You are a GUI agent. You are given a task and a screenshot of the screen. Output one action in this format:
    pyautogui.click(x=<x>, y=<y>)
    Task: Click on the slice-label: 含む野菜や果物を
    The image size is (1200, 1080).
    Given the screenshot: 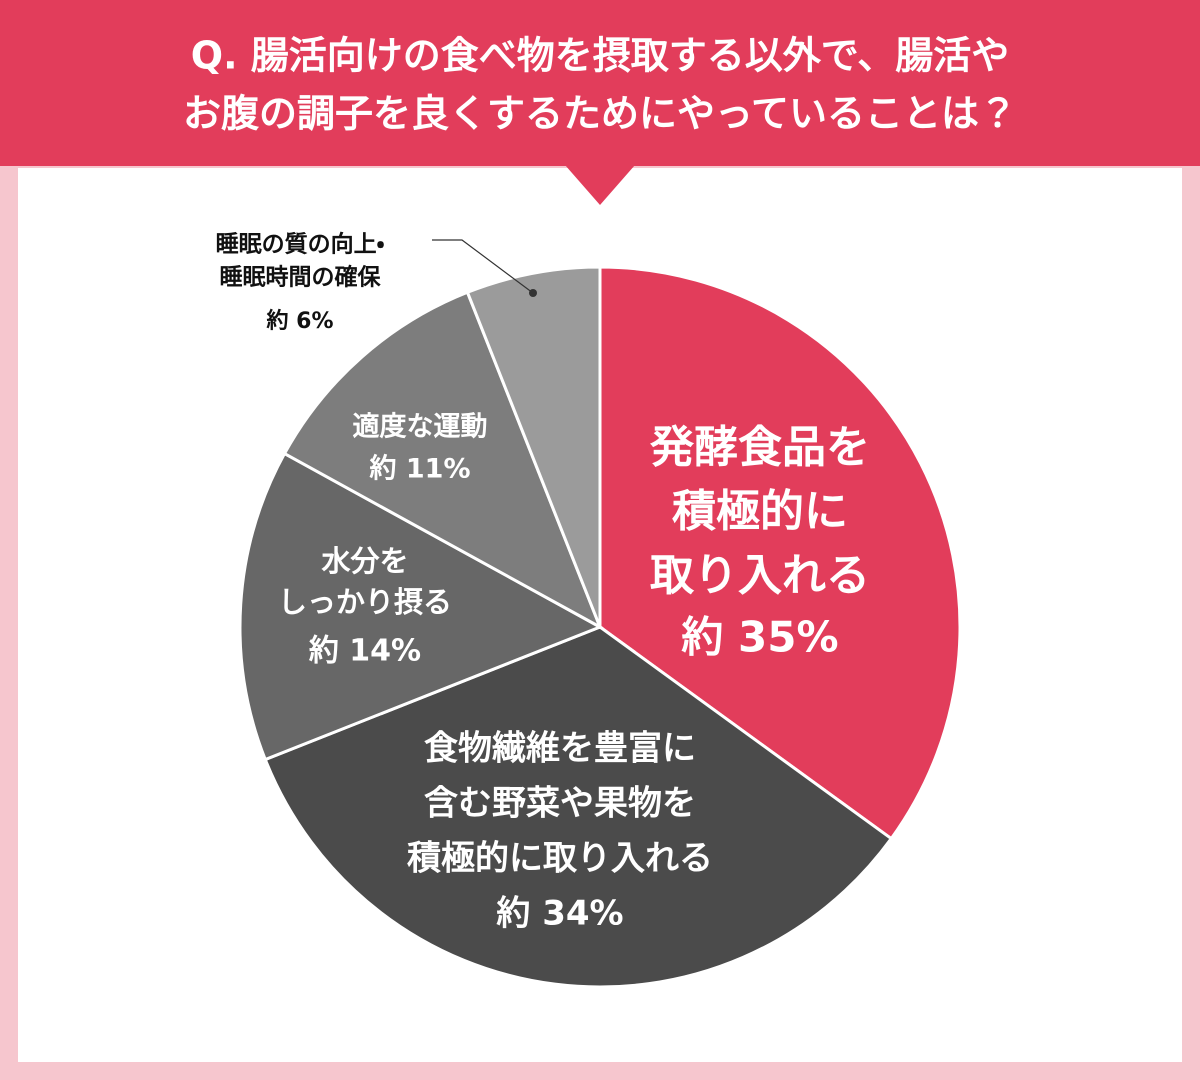 What is the action you would take?
    pyautogui.click(x=560, y=804)
    